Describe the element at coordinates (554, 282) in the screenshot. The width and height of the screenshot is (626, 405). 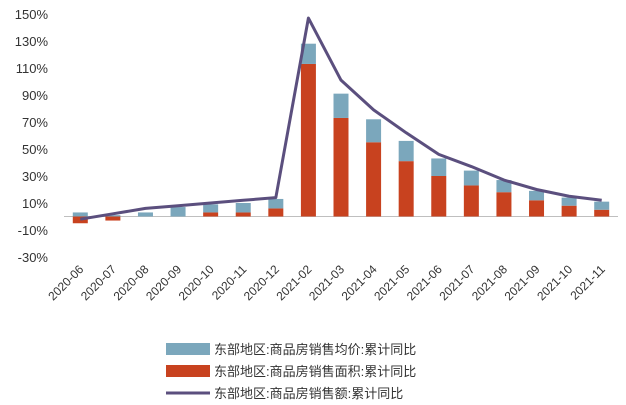
I see `x-tick-label: 2021-10` at that location.